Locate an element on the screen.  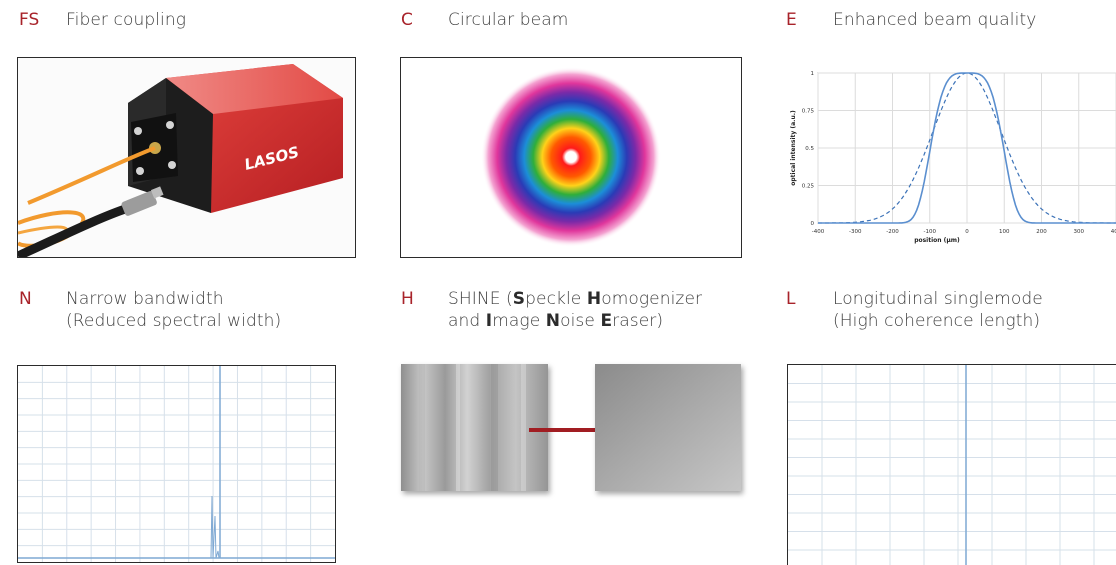
feature-title: Longitudinal singlemode is located at coordinates (938, 299).